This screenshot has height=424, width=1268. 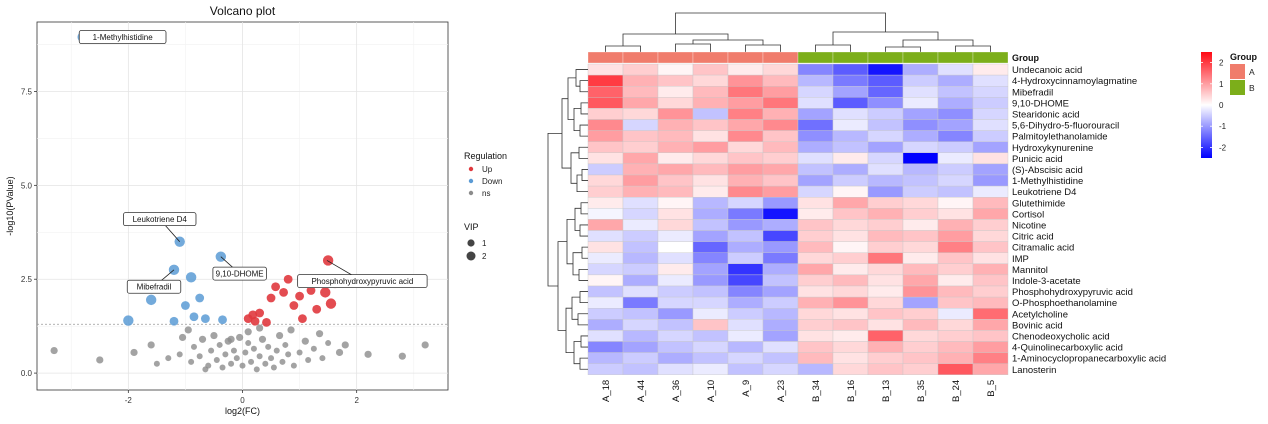 I want to click on column-label: A_23, so click(x=781, y=391).